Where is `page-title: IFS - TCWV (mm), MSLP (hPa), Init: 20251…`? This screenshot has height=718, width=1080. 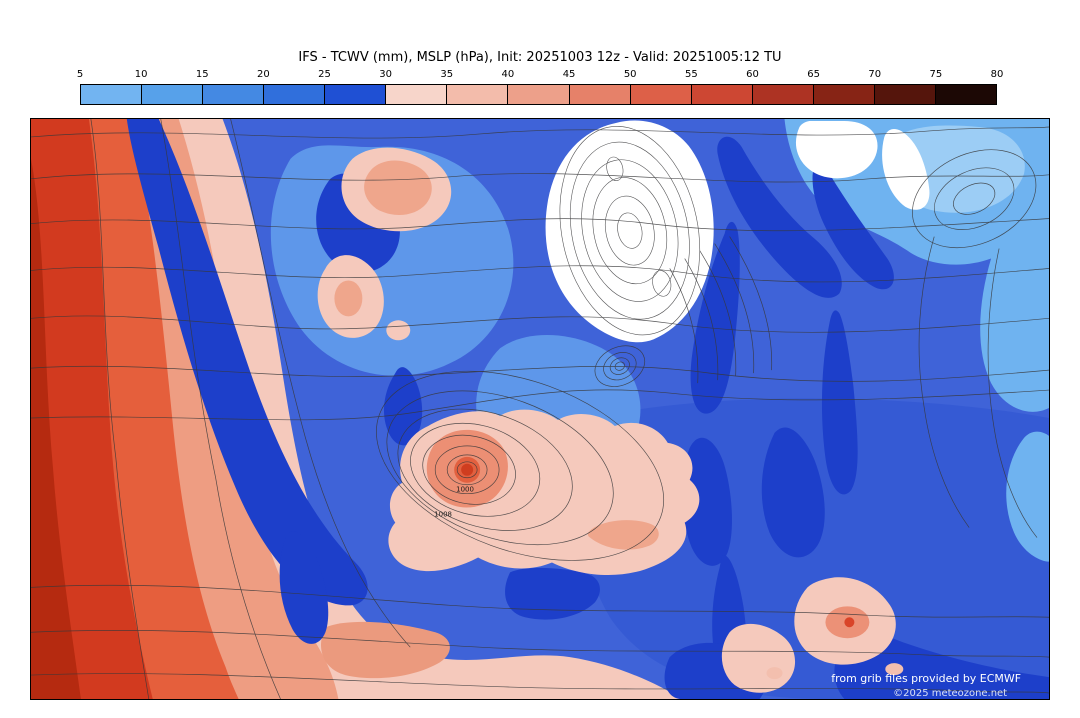
page-title: IFS - TCWV (mm), MSLP (hPa), Init: 20251… is located at coordinates (540, 57).